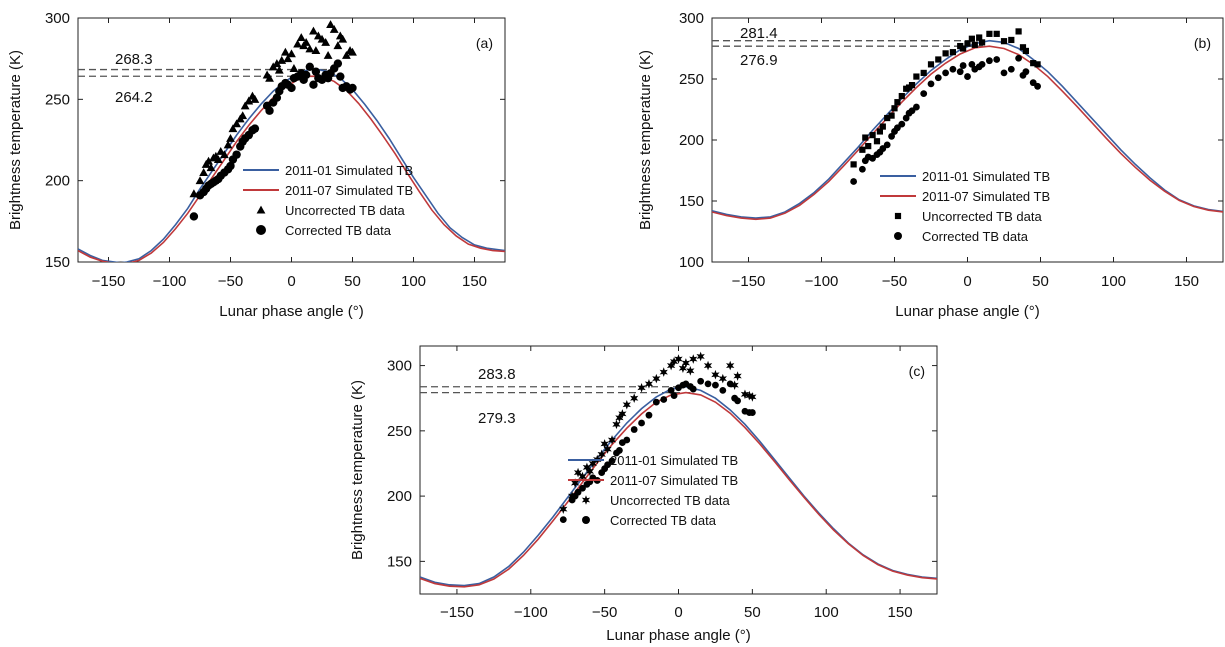 Image resolution: width=1225 pixels, height=647 pixels. What do you see at coordinates (15, 140) in the screenshot?
I see `y-axis-label: Brightness temperature (K)` at bounding box center [15, 140].